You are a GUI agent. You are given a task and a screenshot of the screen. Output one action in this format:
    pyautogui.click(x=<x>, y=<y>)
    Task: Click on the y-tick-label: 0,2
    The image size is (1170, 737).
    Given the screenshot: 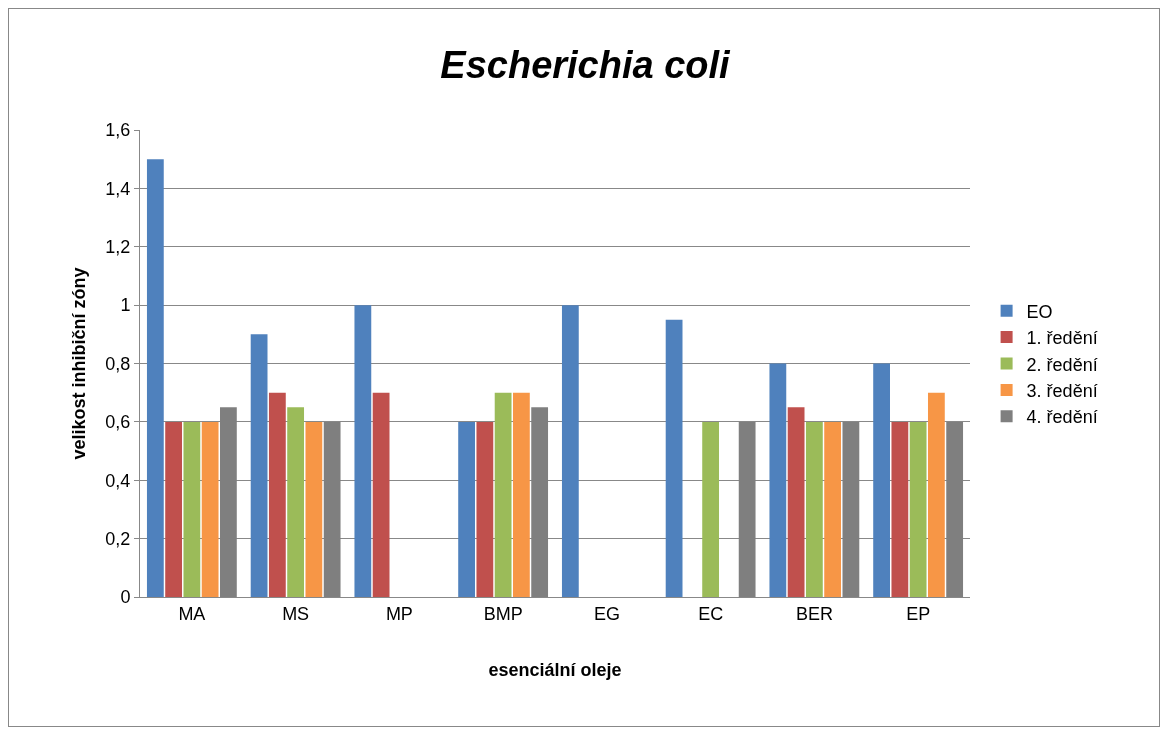 What is the action you would take?
    pyautogui.click(x=118, y=538)
    